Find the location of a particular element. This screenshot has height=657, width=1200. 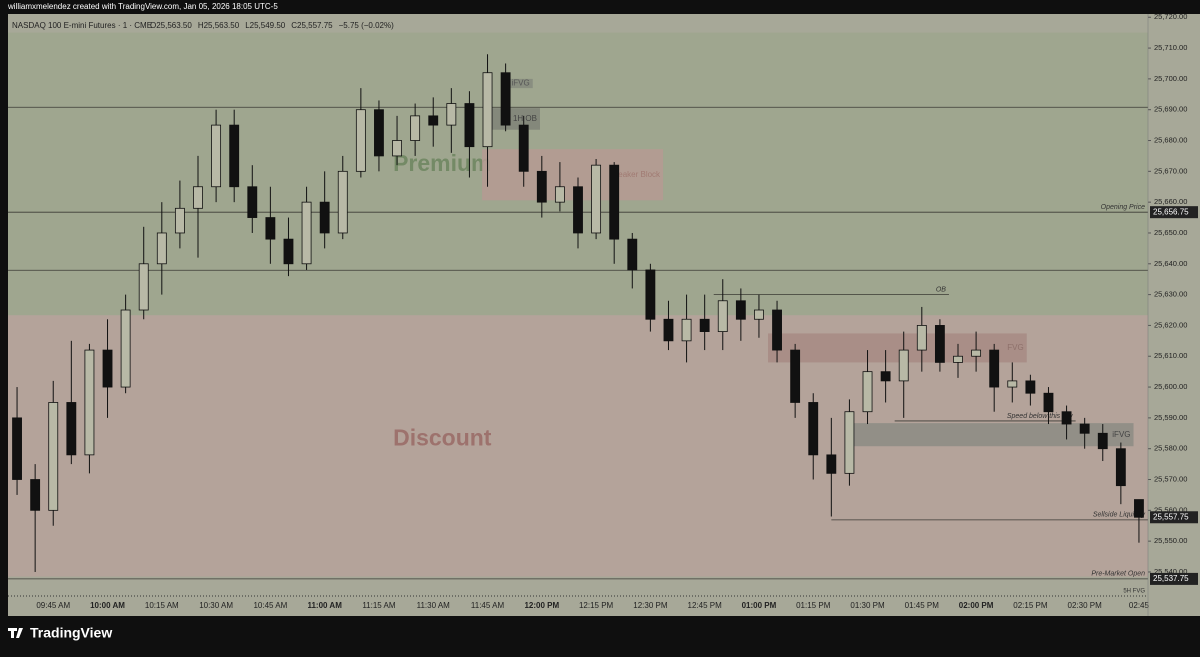

x-tick-label: 11:30 AM is located at coordinates (434, 605).